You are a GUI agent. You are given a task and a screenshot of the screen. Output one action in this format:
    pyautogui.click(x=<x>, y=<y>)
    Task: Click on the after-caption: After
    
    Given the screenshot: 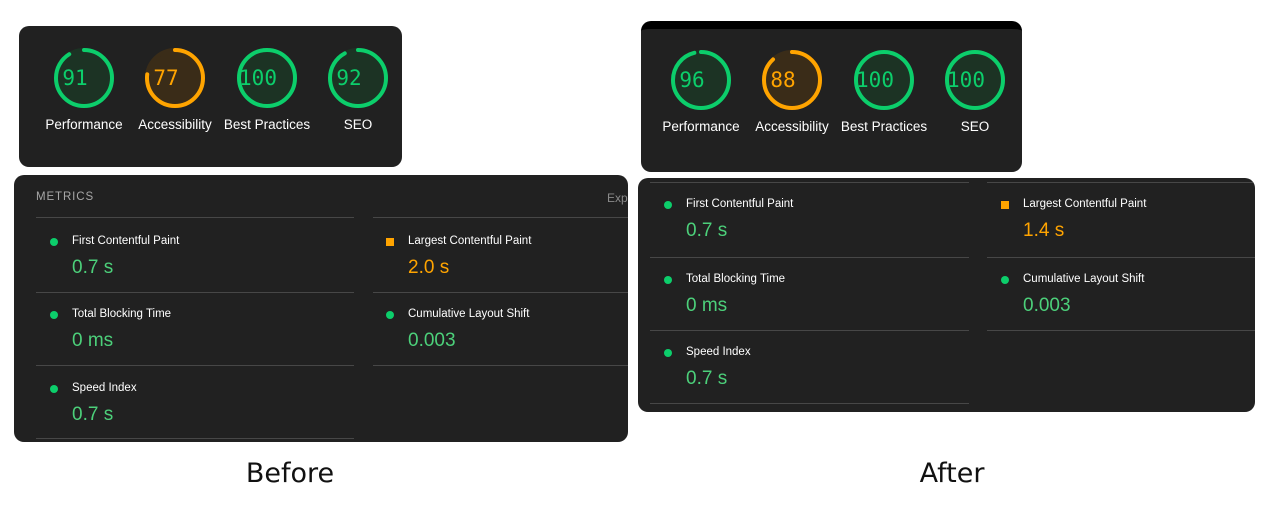 What is the action you would take?
    pyautogui.click(x=952, y=473)
    